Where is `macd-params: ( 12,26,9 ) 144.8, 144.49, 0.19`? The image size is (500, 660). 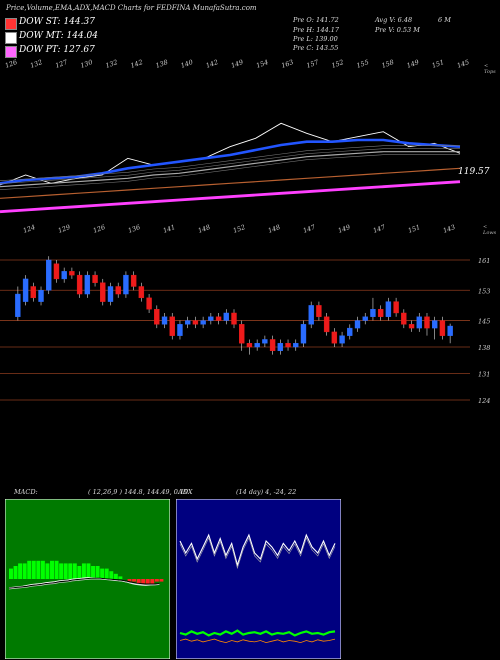
macd-params: ( 12,26,9 ) 144.8, 144.49, 0.19 is located at coordinates (138, 492).